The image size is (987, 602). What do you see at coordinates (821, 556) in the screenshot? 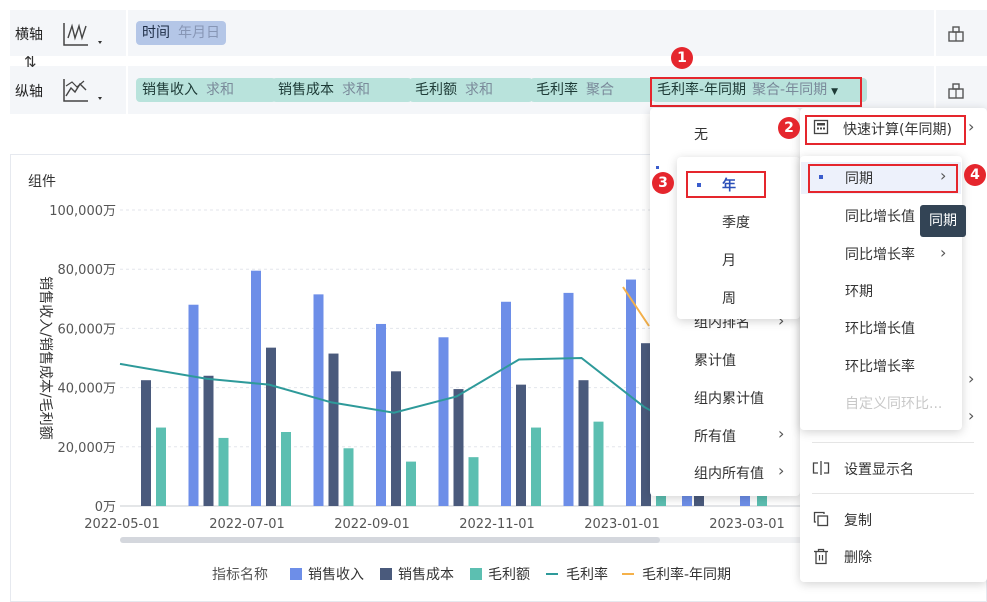
I see `trash-icon` at bounding box center [821, 556].